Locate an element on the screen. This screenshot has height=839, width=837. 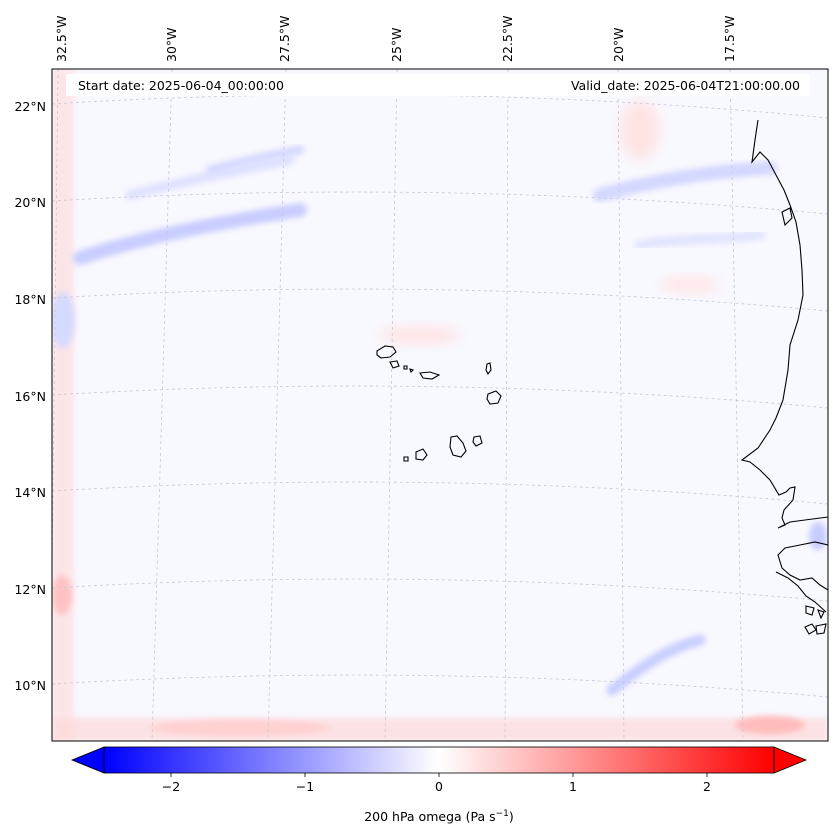
island-fogo is located at coordinates (421, 454).